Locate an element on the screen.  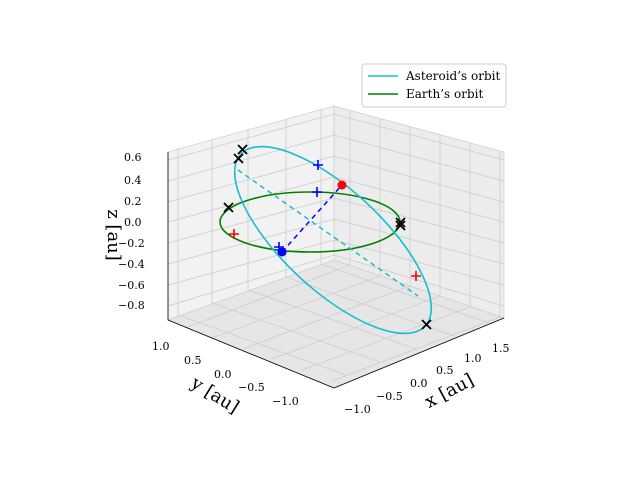
z-tick-label: 0.2 is located at coordinates (133, 201).